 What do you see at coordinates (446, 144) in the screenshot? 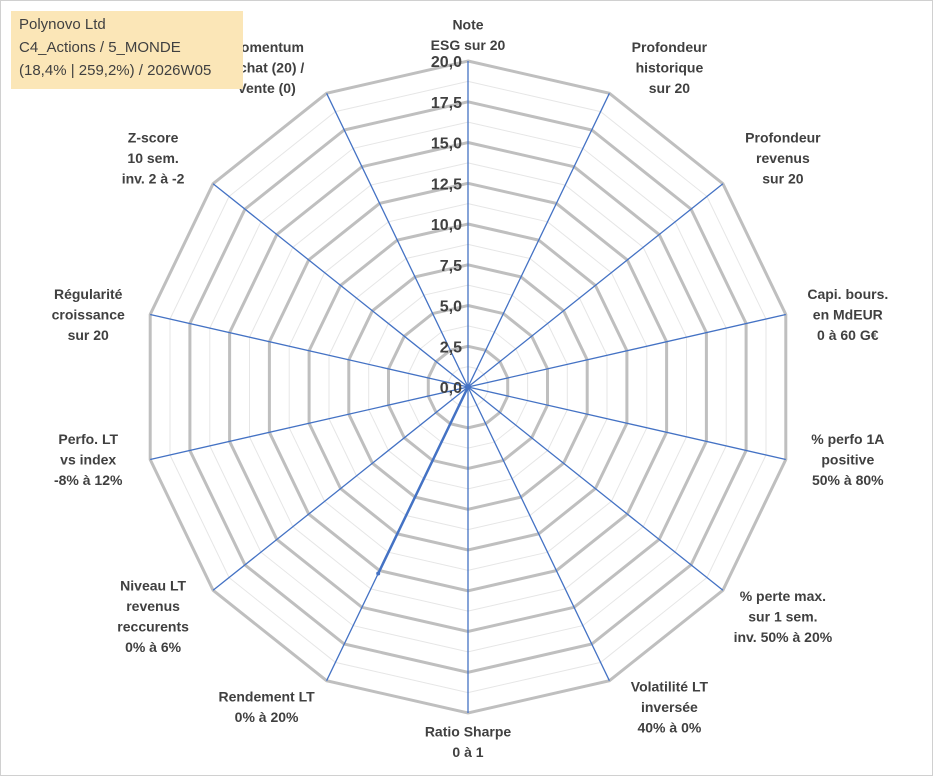
I see `tick-label: 15,0` at bounding box center [446, 144].